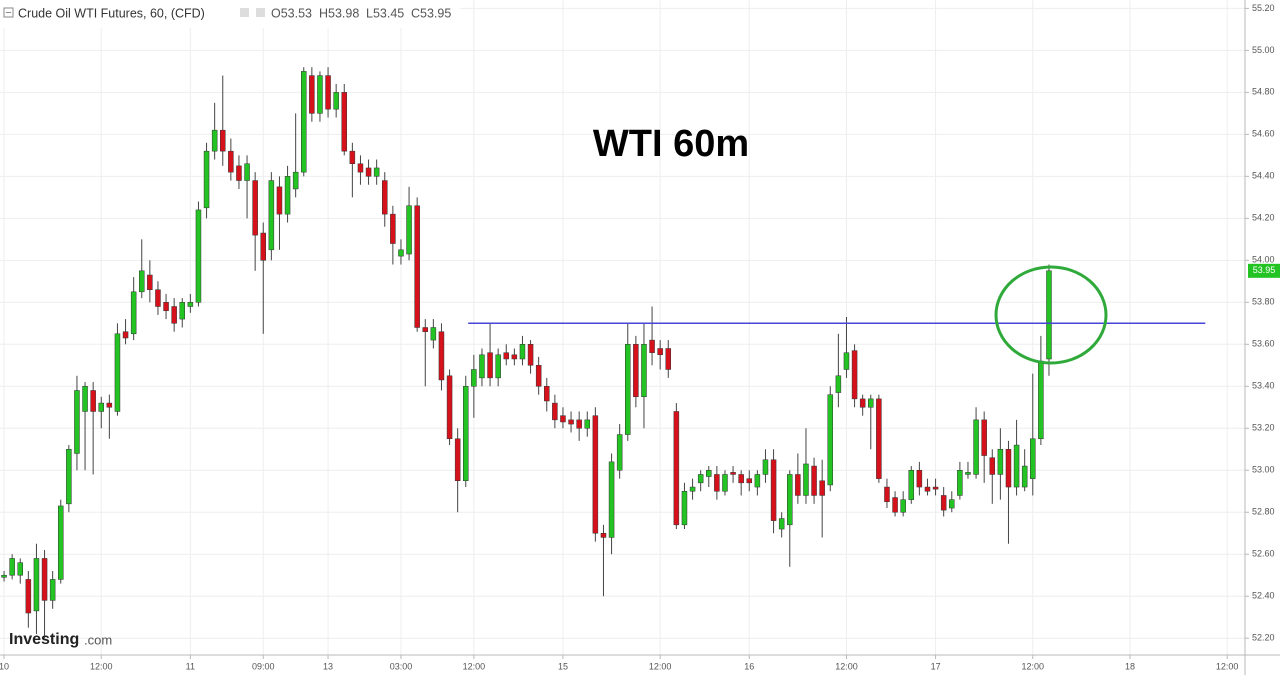 This screenshot has height=675, width=1280. What do you see at coordinates (1130, 666) in the screenshot?
I see `x-tick-label: 18` at bounding box center [1130, 666].